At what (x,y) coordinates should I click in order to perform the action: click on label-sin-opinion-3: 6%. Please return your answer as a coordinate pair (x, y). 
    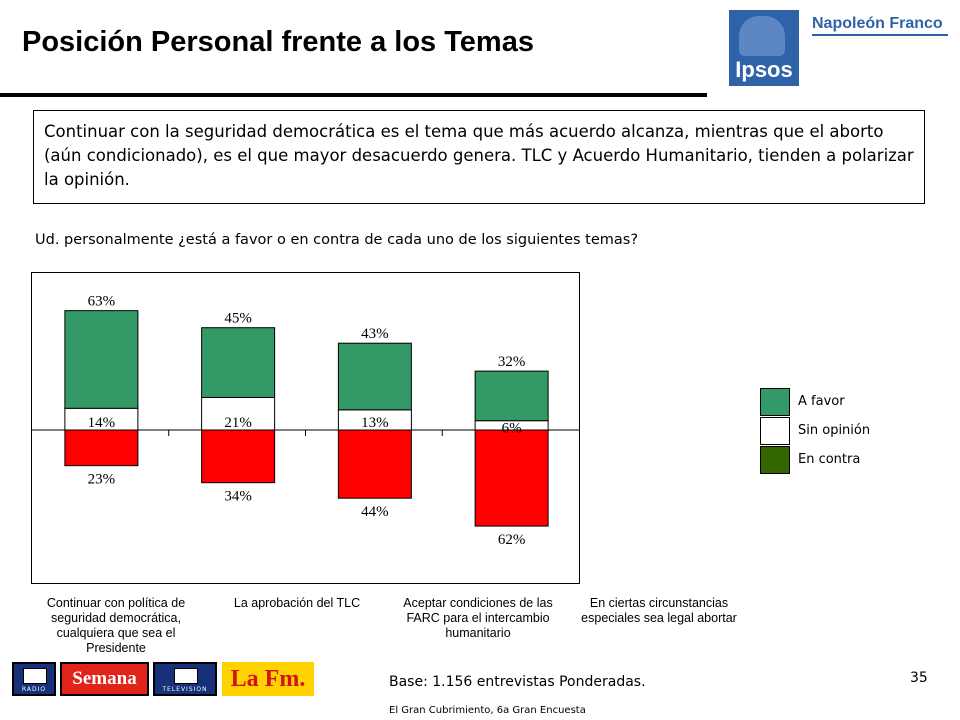
    Looking at the image, I should click on (512, 429).